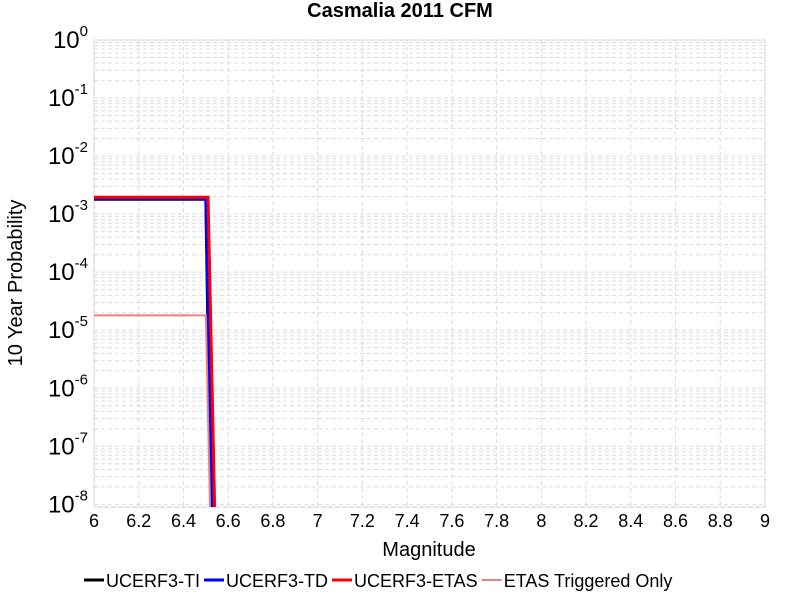 The image size is (800, 600). I want to click on x-tick-label: 6.8, so click(272, 521).